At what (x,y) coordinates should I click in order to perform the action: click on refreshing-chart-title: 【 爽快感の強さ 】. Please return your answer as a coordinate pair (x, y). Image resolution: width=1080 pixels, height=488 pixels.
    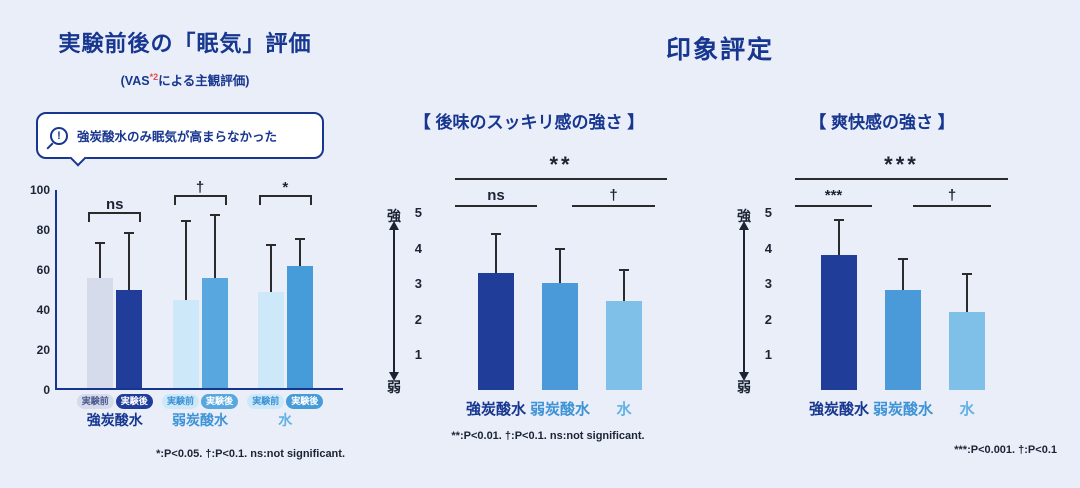
    Looking at the image, I should click on (882, 122).